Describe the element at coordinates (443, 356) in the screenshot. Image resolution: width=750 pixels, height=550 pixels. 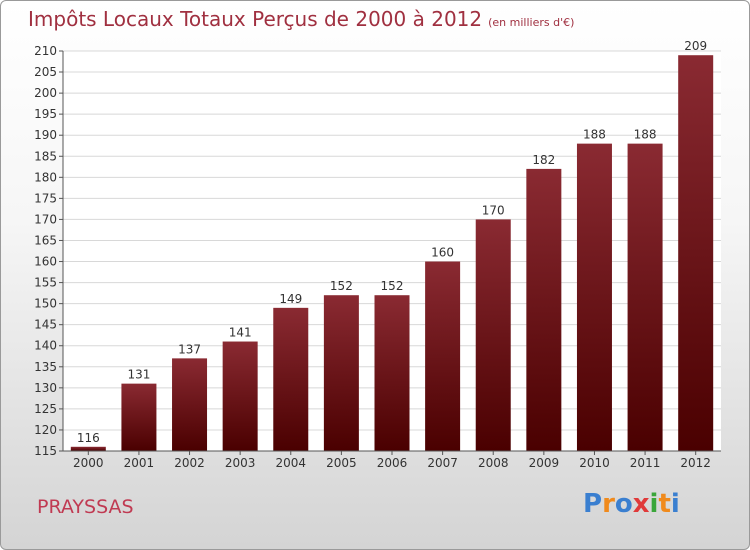
I see `bar-2007` at that location.